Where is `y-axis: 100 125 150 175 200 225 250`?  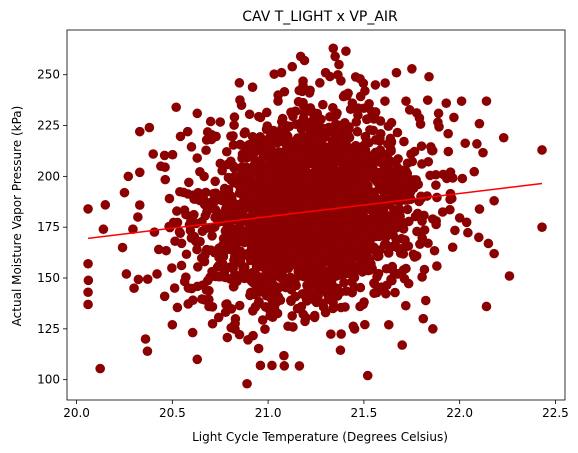 y-axis: 100 125 150 175 200 225 250 is located at coordinates (52, 227).